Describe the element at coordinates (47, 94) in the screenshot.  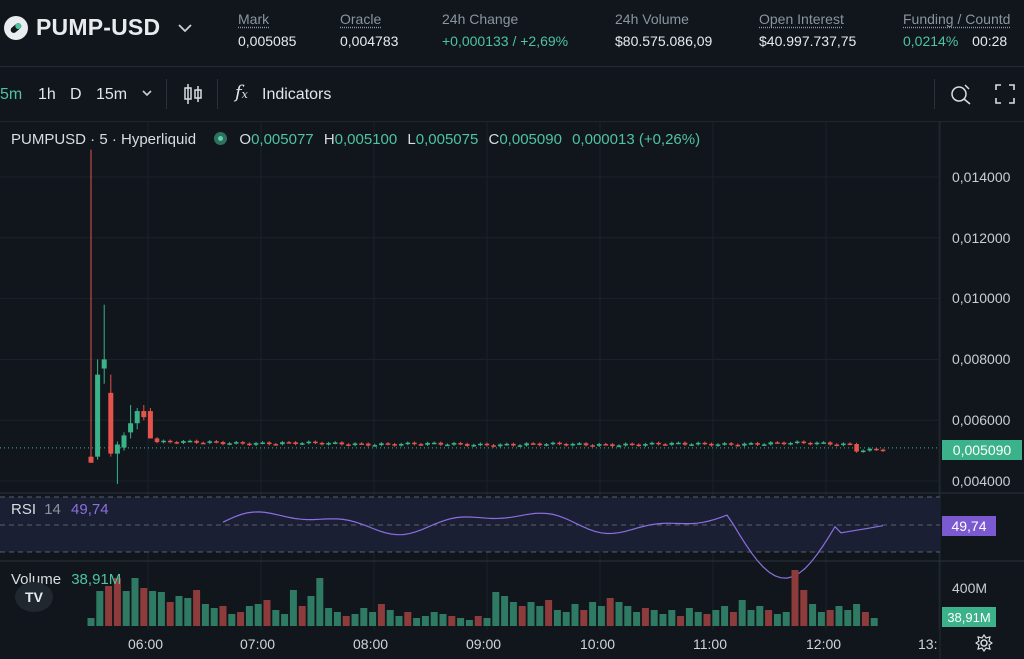
I see `interval-1h: 1h` at that location.